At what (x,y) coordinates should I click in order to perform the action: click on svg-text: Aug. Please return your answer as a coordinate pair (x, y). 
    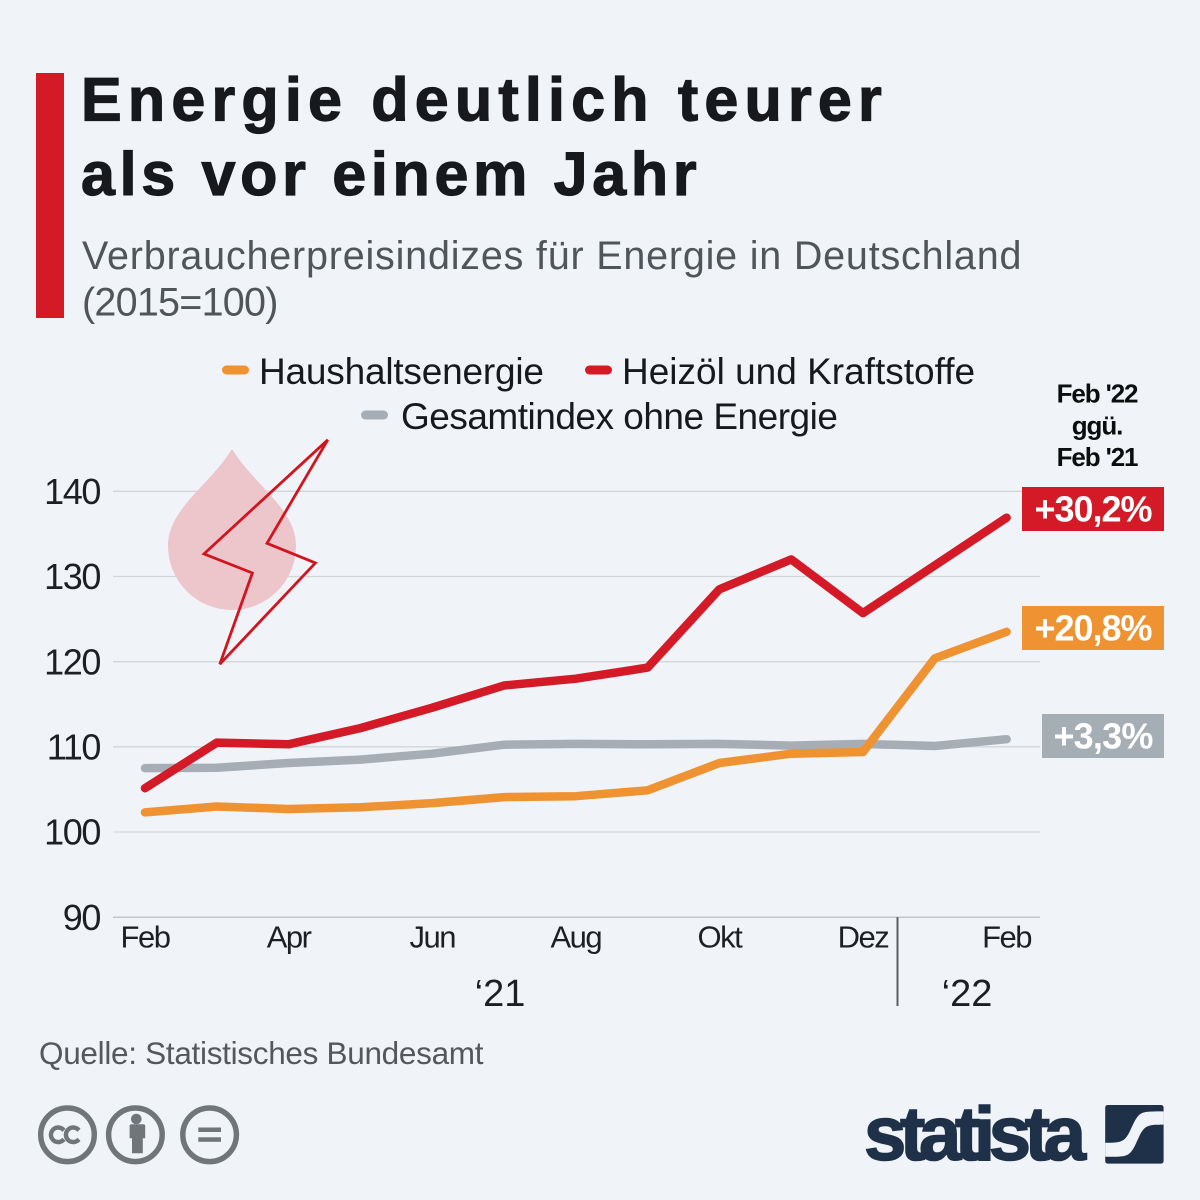
    Looking at the image, I should click on (575, 937).